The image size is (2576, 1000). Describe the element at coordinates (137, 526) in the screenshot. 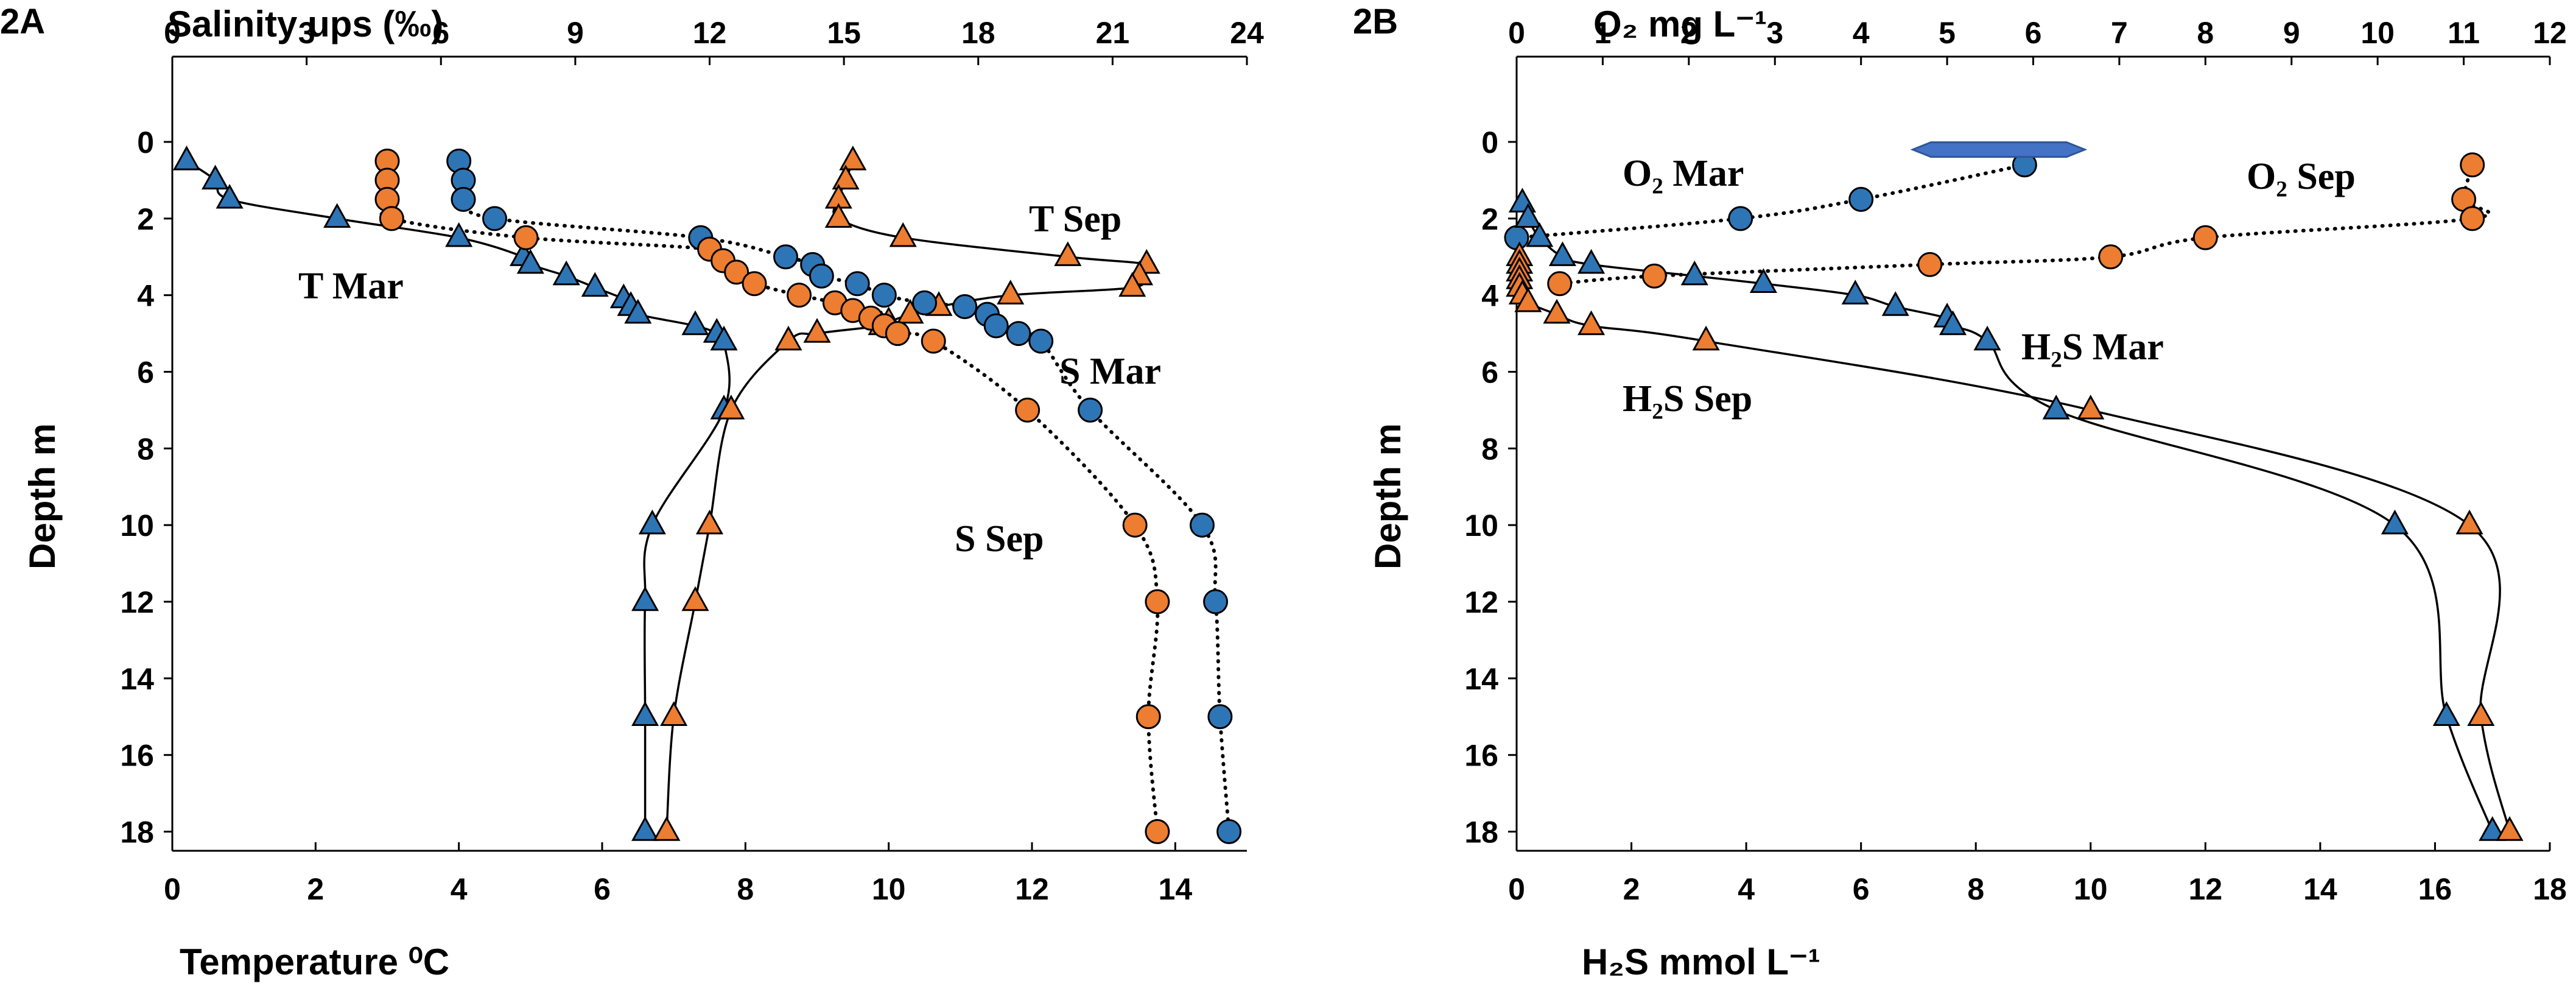

I see `y-axis-tick-label: 10` at that location.